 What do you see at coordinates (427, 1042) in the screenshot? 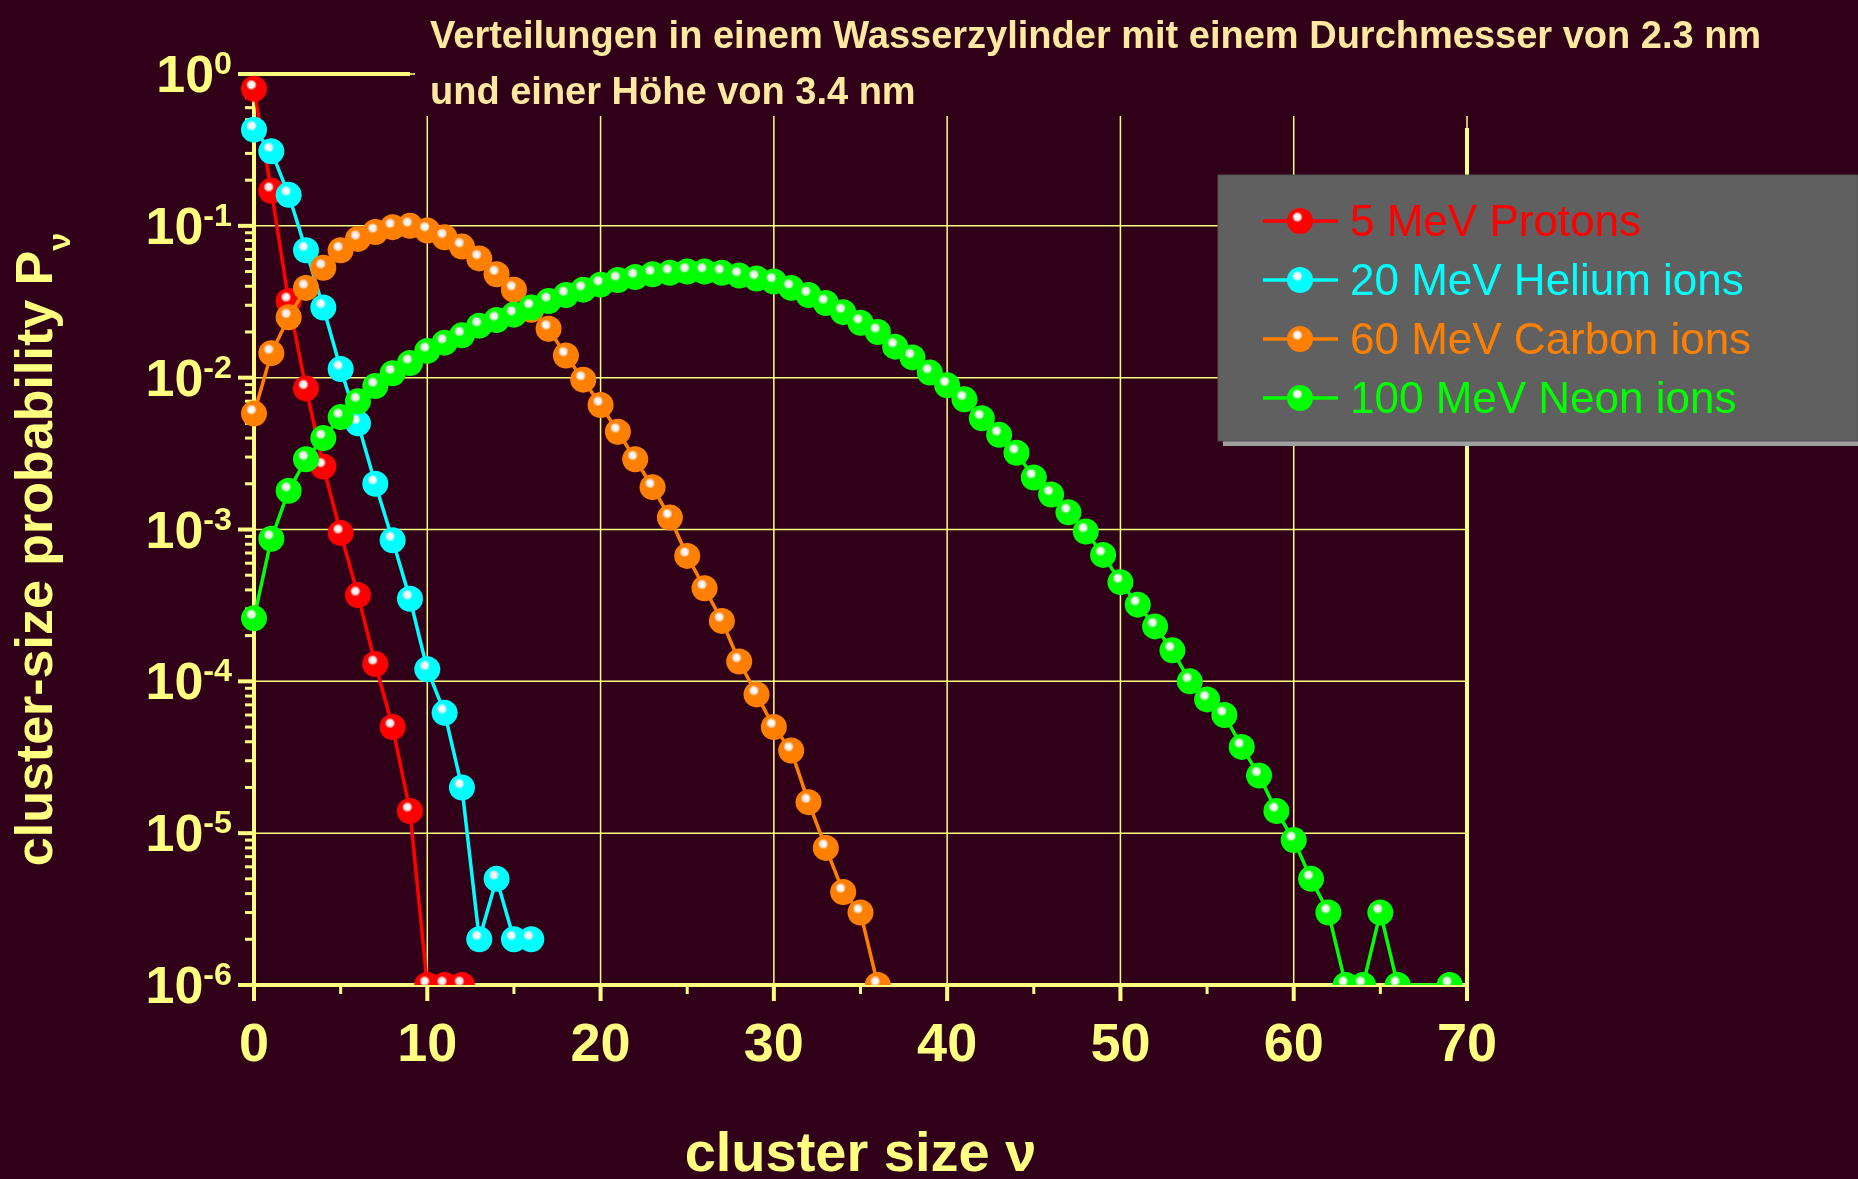
I see `x-tick-label: 10` at bounding box center [427, 1042].